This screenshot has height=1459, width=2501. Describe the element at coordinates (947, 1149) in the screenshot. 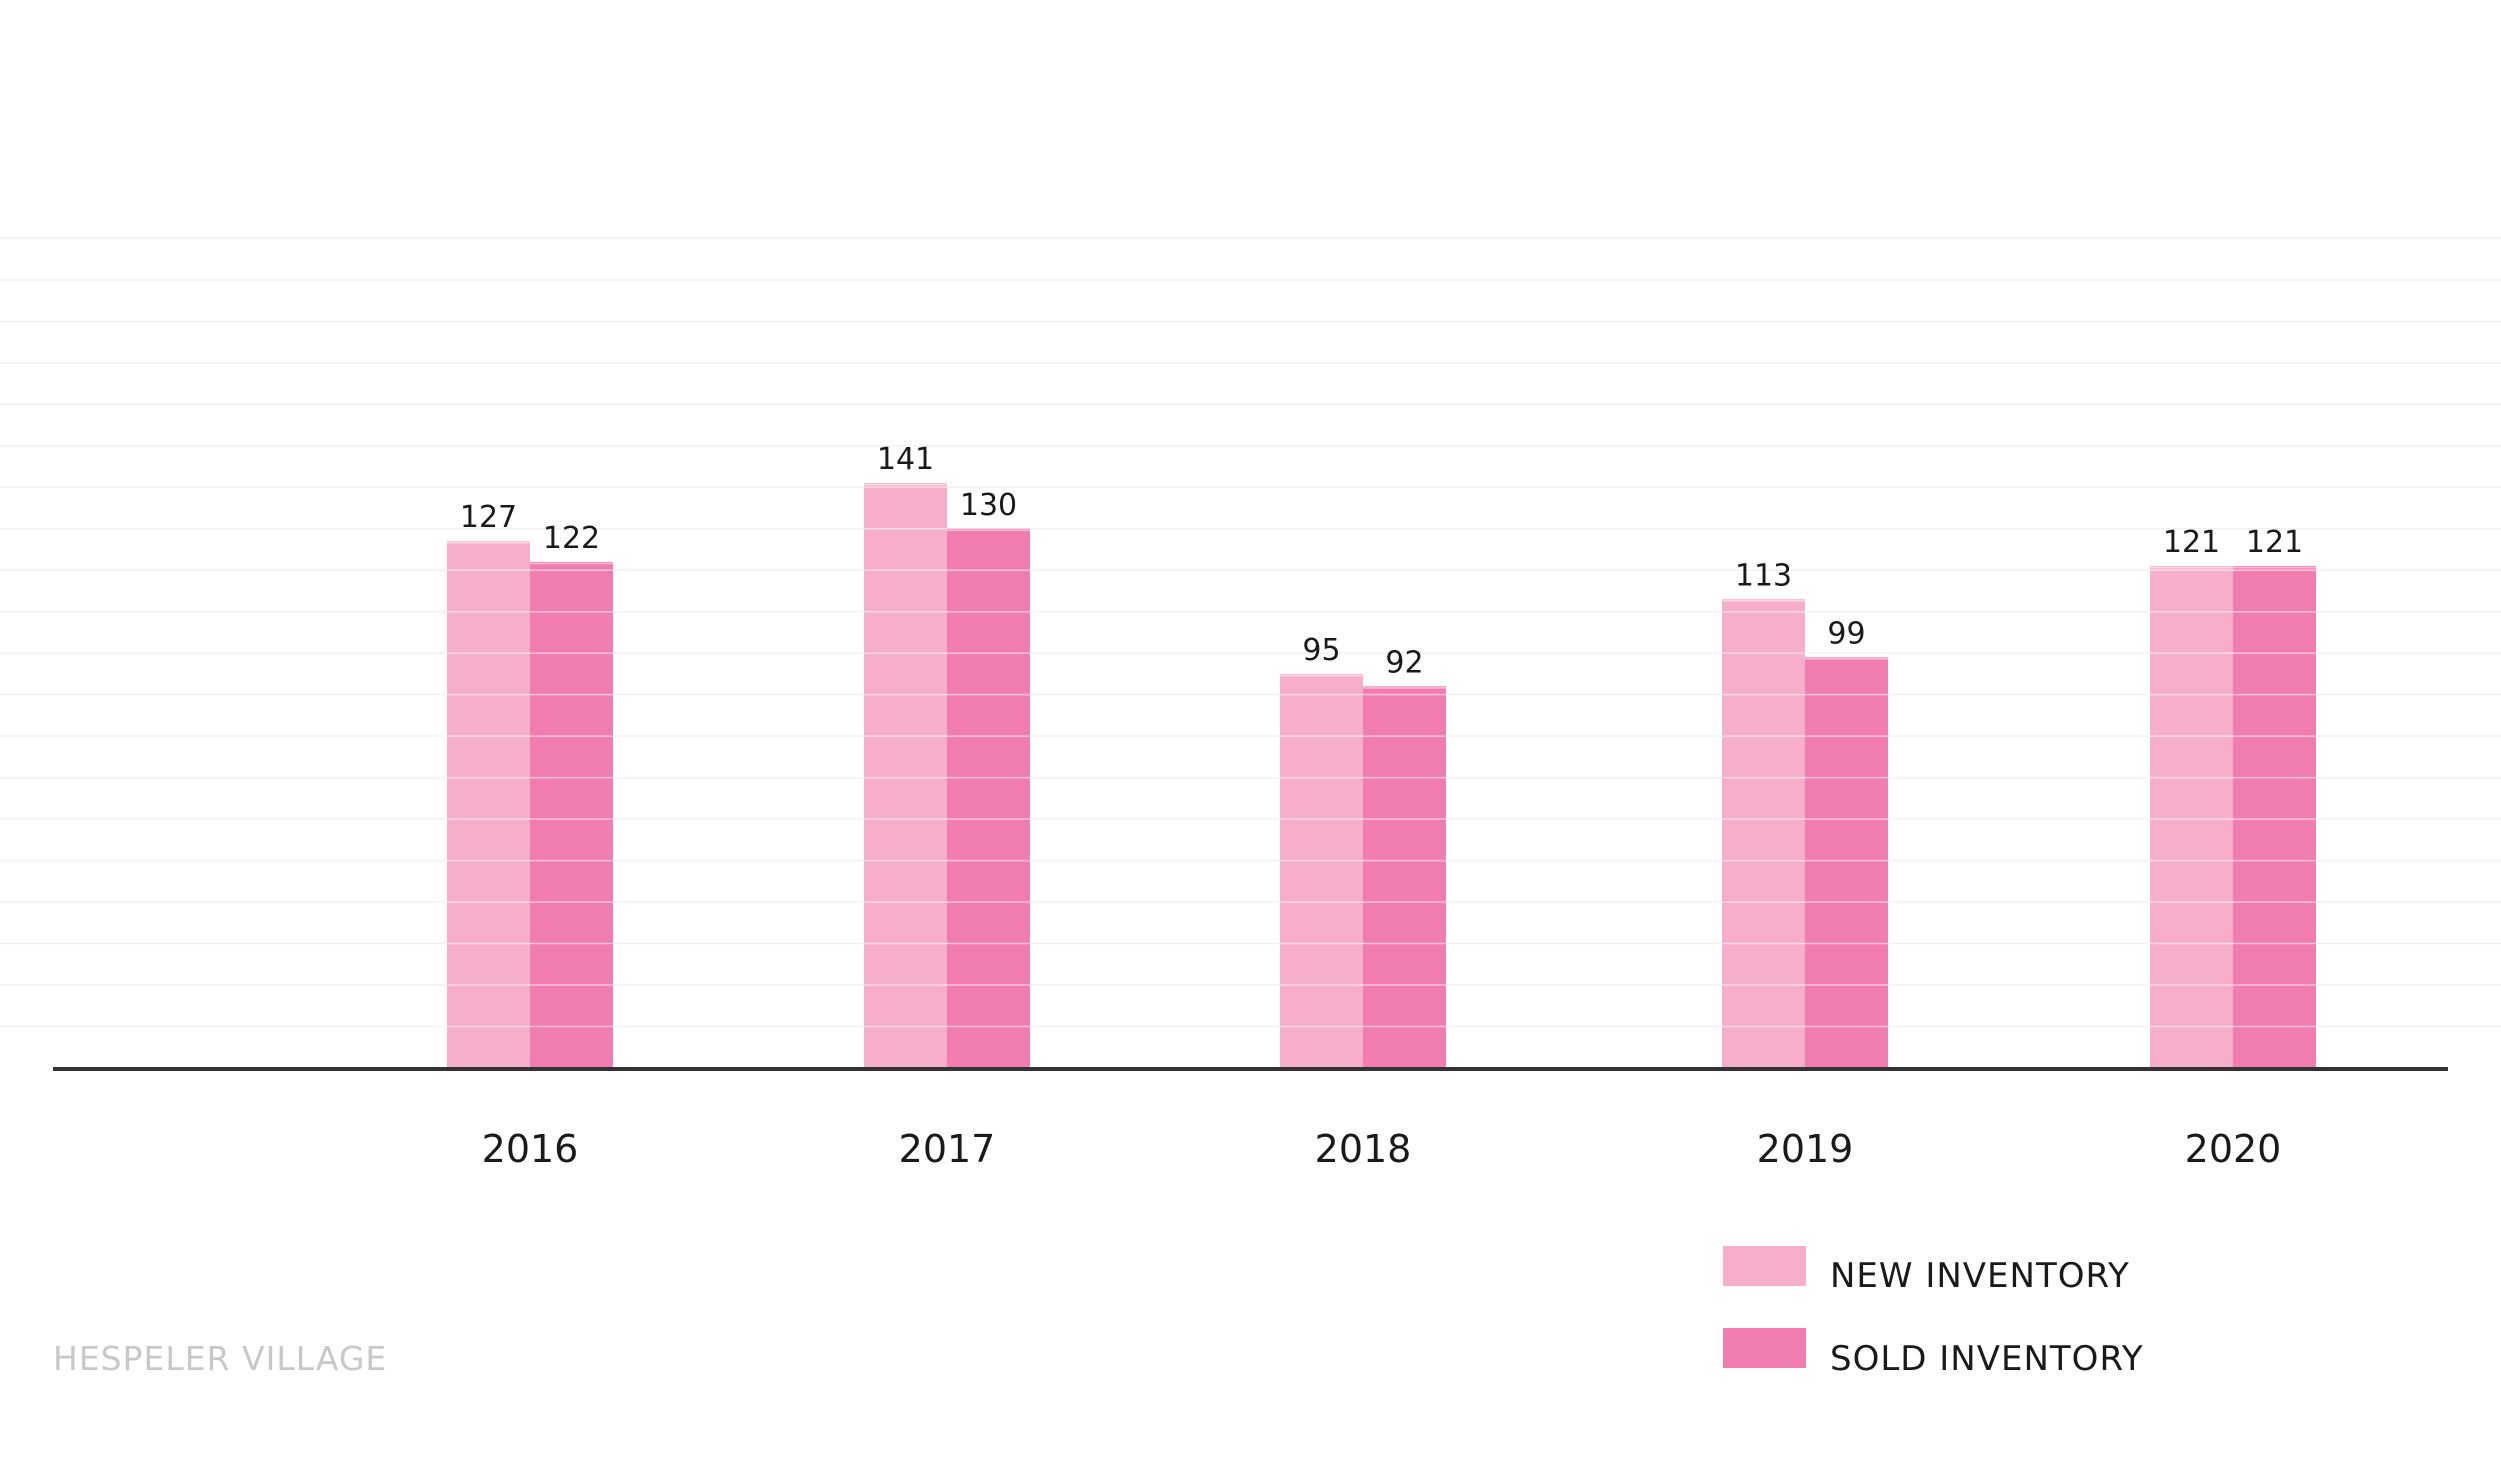

I see `x-tick-label-2017: 2017` at that location.